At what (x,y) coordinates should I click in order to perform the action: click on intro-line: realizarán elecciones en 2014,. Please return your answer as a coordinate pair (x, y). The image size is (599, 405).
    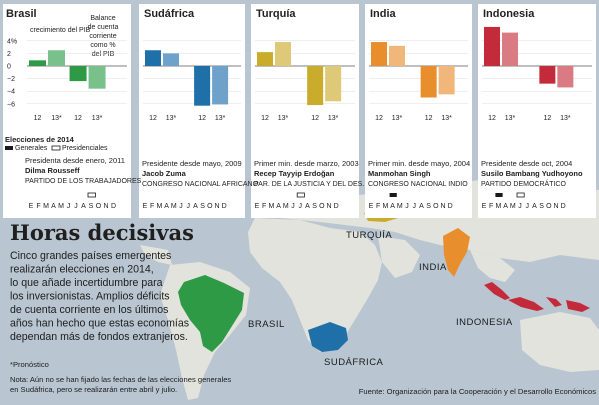
    Looking at the image, I should click on (82, 270).